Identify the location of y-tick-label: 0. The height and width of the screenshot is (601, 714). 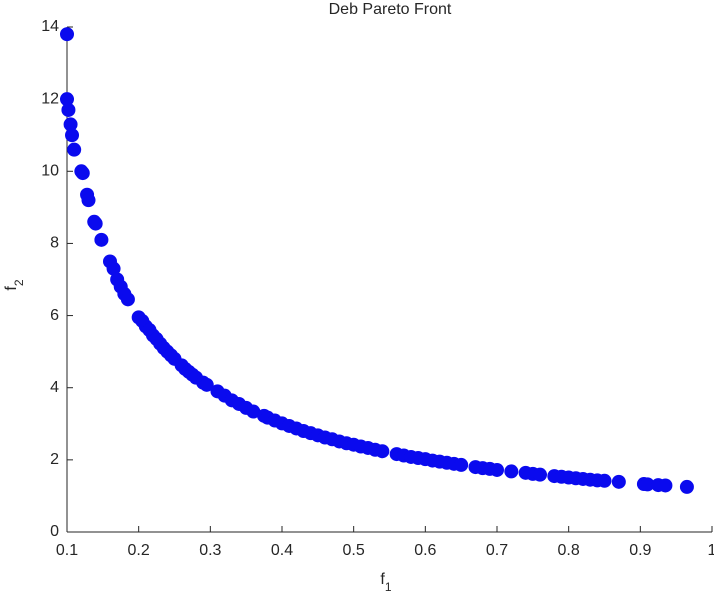
(54, 531).